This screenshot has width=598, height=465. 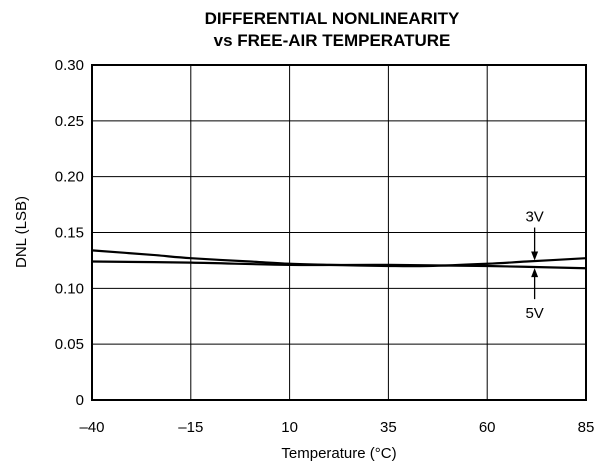 I want to click on chart-subtitle: vs FREE-AIR TEMPERATURE, so click(x=332, y=40).